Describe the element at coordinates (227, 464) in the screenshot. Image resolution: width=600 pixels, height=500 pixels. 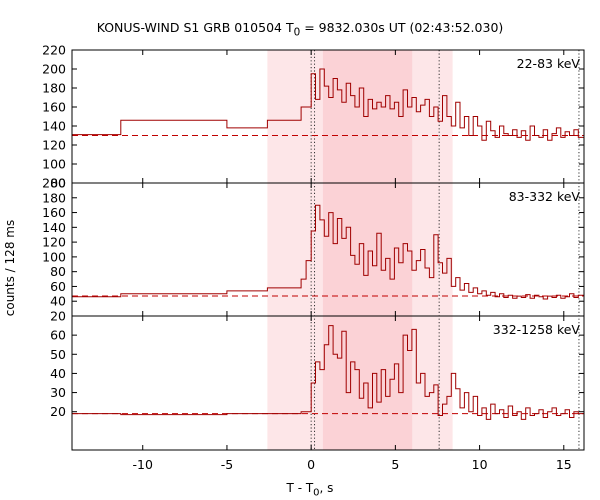
I see `x-tick-label: -5` at that location.